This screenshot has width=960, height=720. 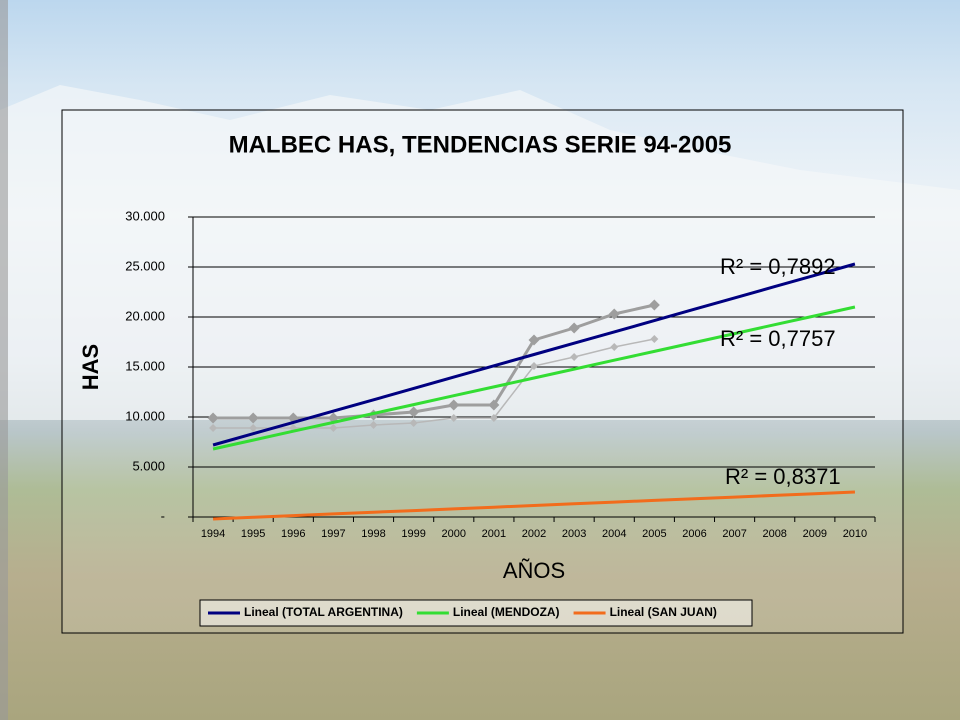 What do you see at coordinates (293, 534) in the screenshot?
I see `x-tick-label: 1996` at bounding box center [293, 534].